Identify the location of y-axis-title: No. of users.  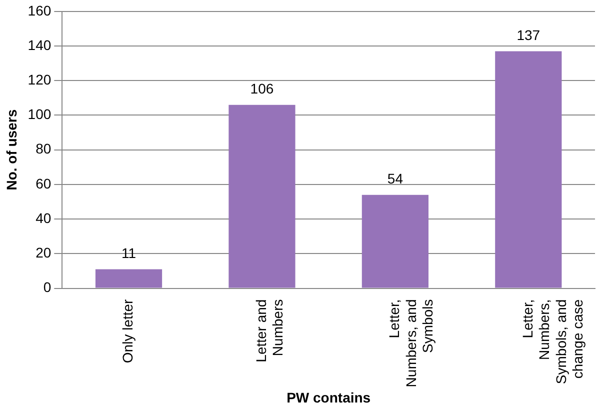
(11, 149).